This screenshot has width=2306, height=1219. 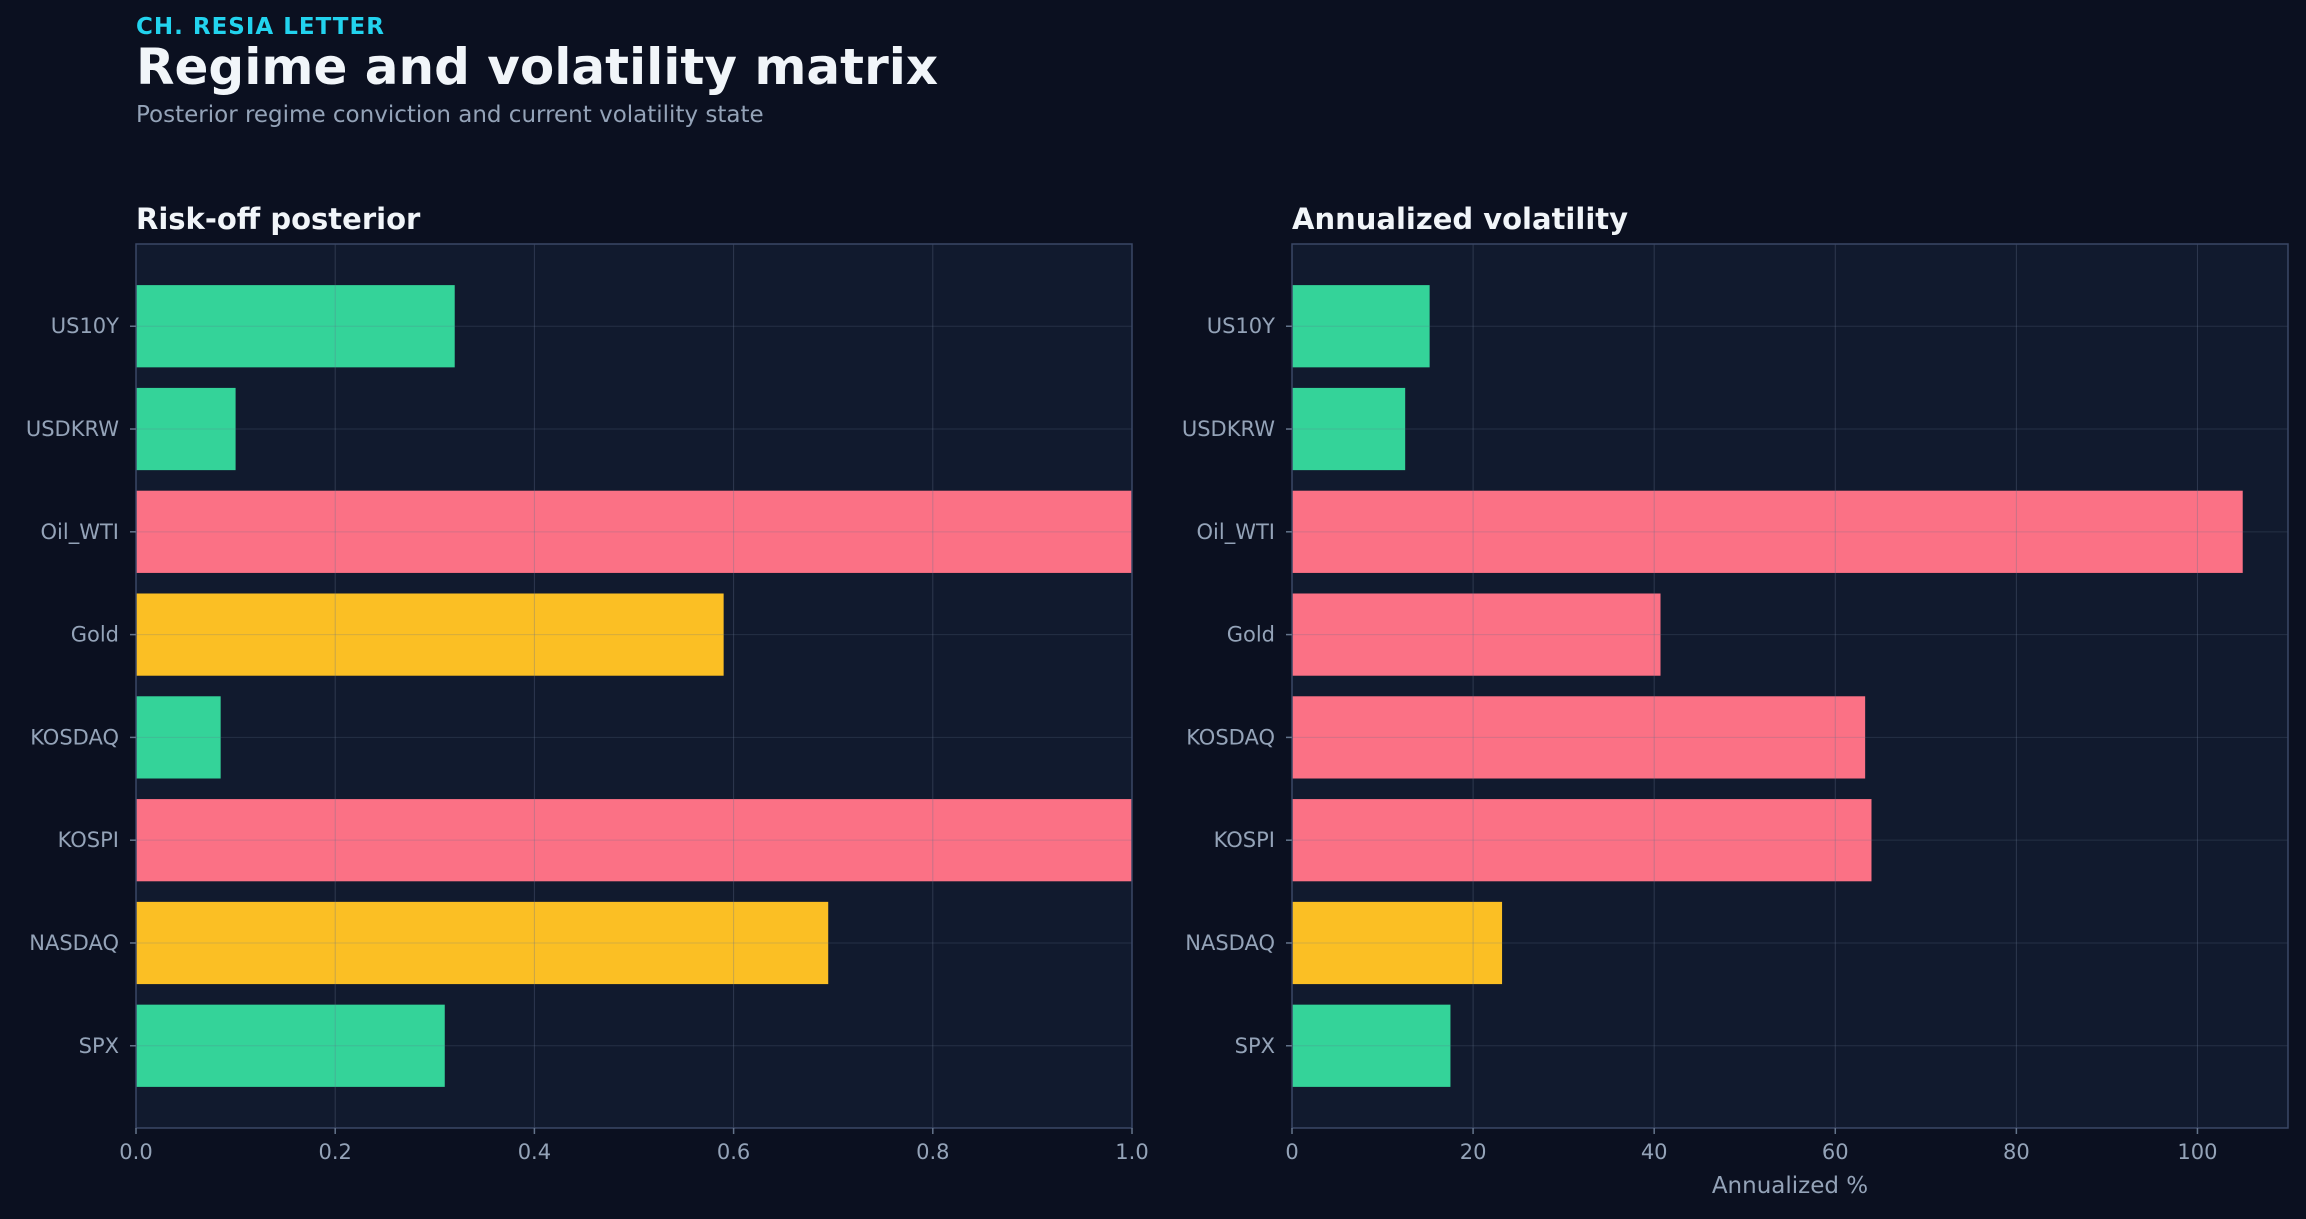 What do you see at coordinates (634, 531) in the screenshot?
I see `left-bar-oil-wti` at bounding box center [634, 531].